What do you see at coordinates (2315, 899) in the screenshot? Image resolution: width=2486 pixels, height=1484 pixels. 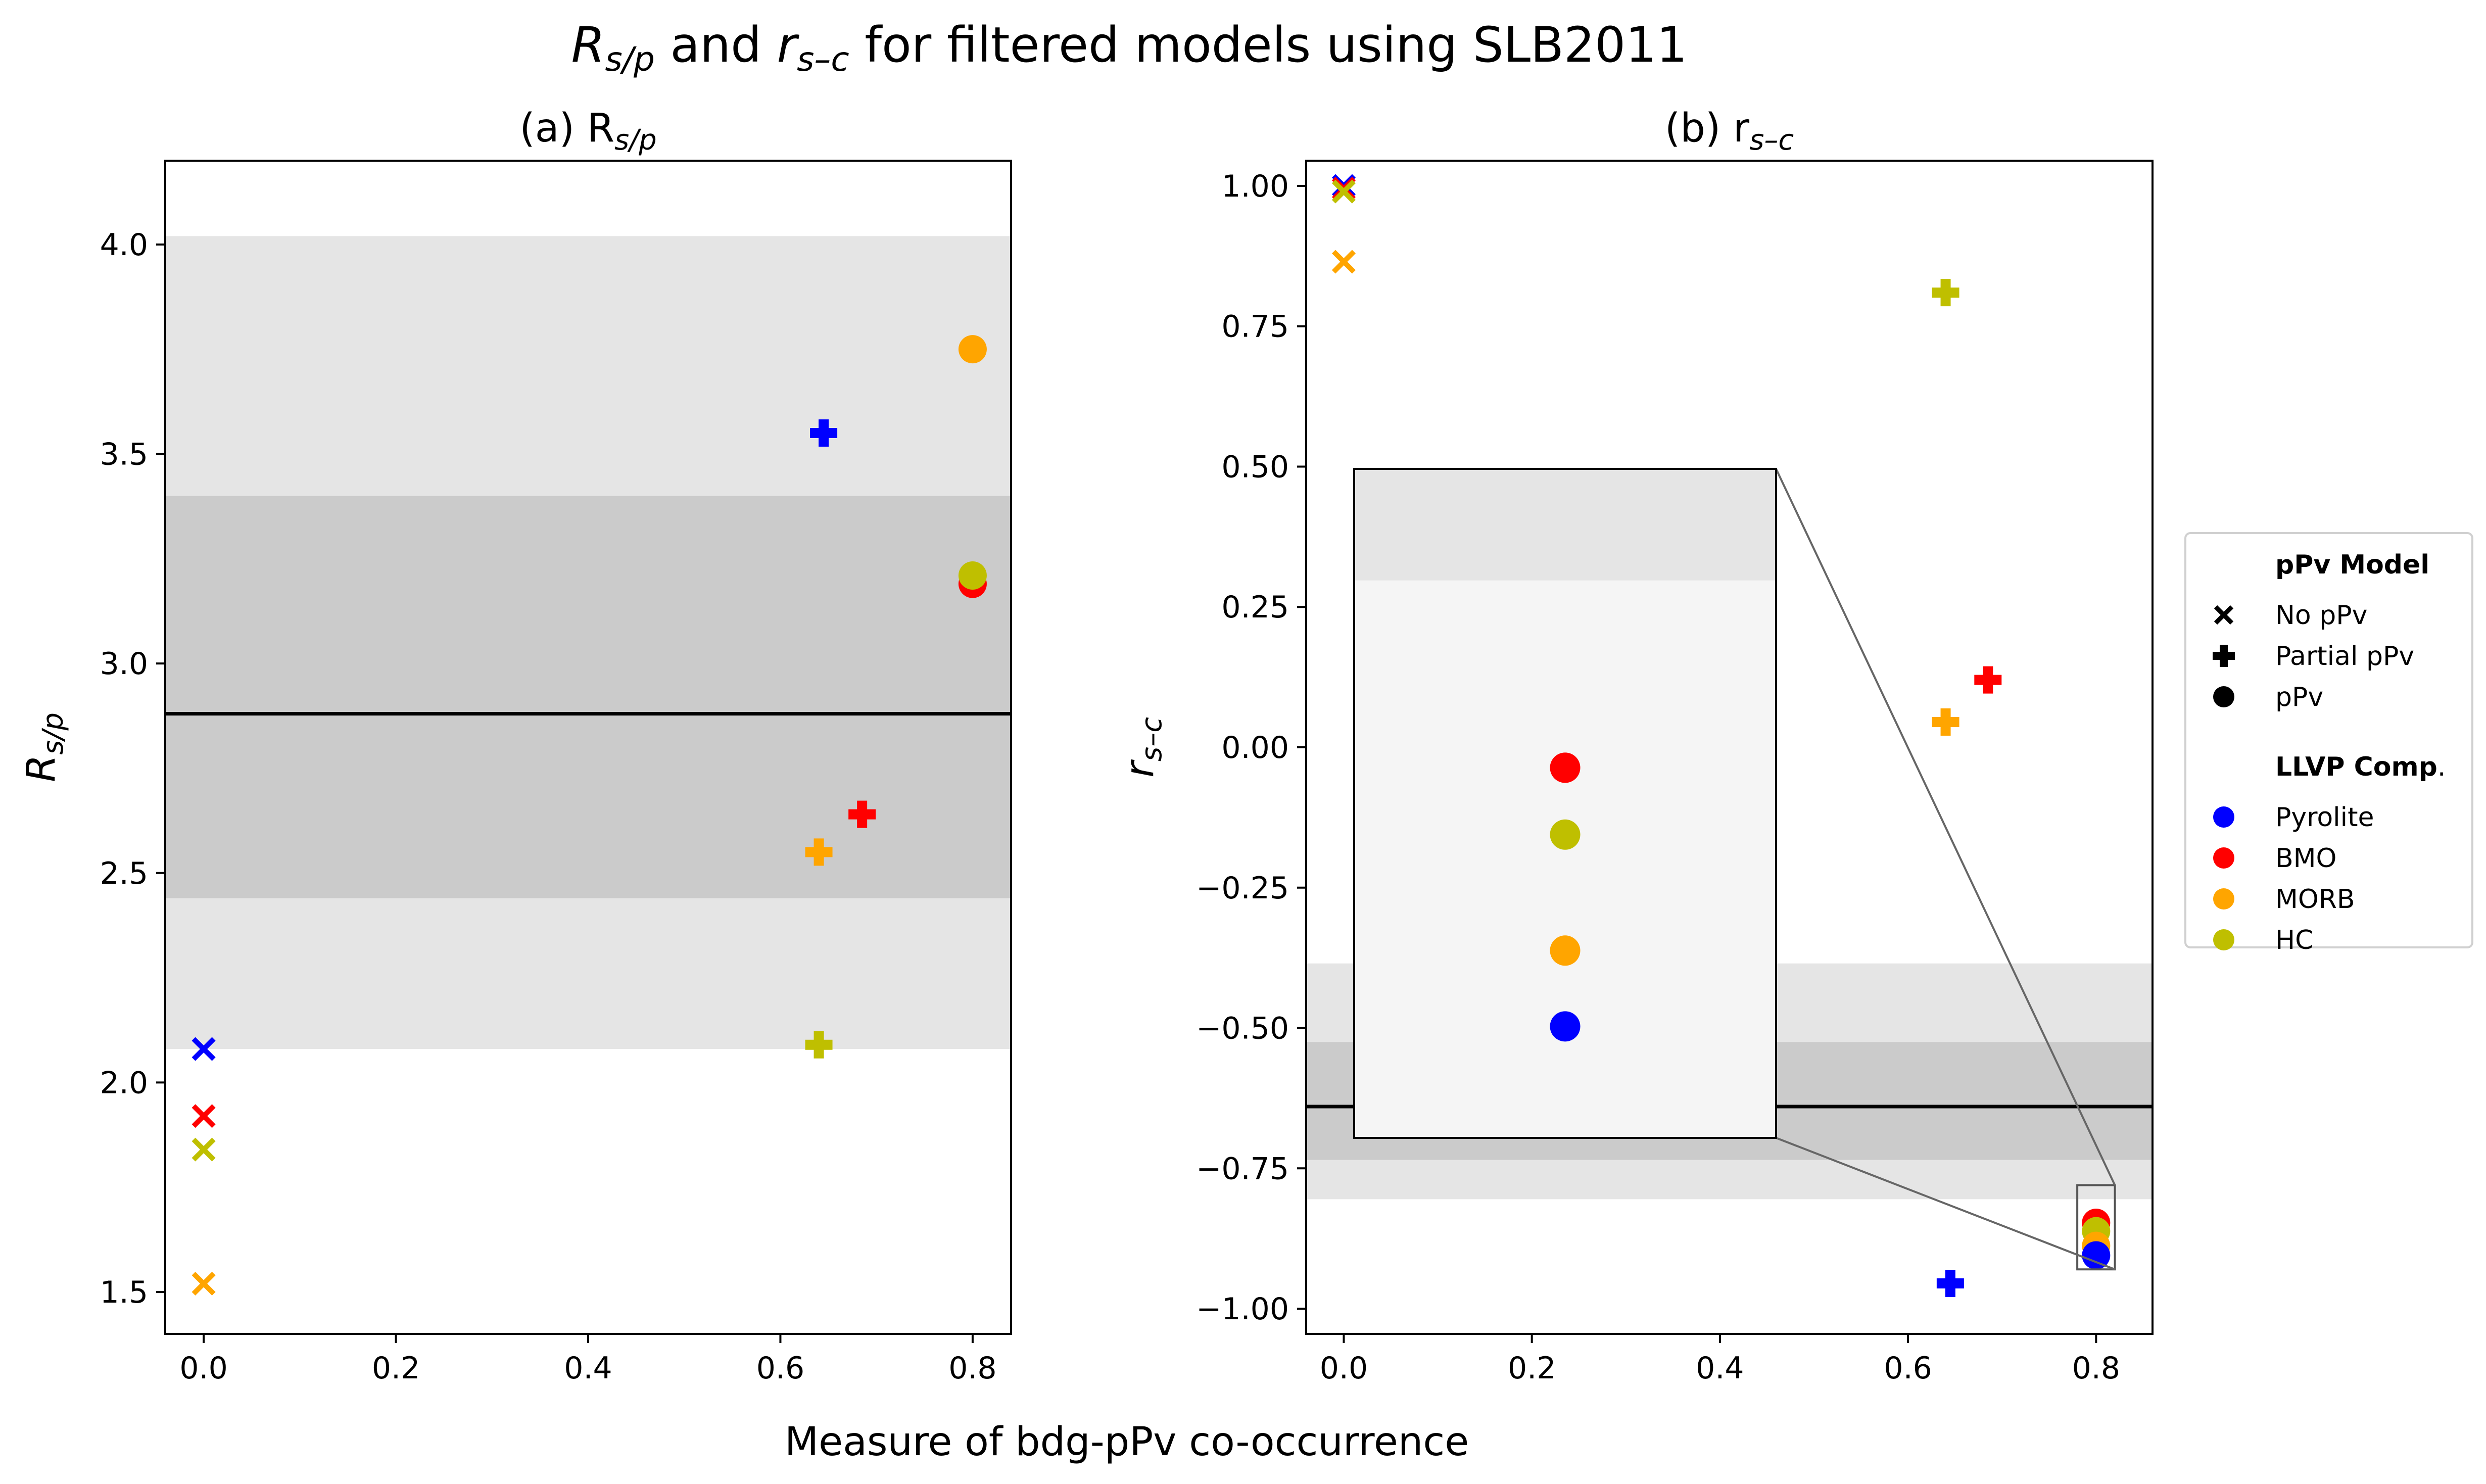 I see `legend-label: MORB` at bounding box center [2315, 899].